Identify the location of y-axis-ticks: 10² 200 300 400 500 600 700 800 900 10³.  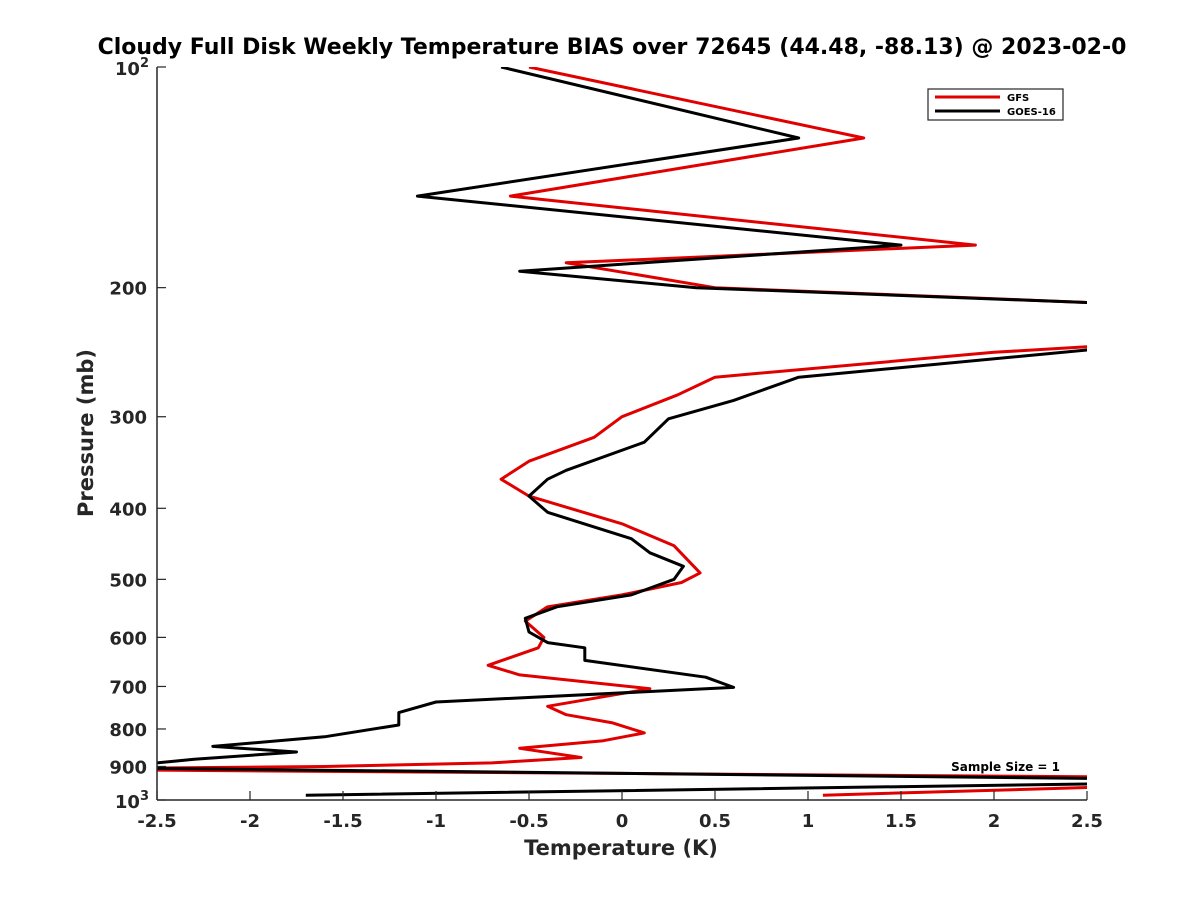
(137, 434).